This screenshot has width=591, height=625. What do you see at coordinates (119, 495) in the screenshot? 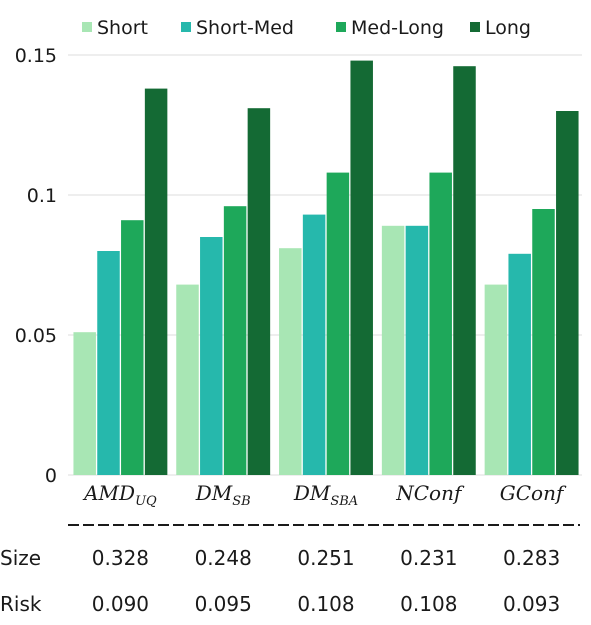
I see `x-category-label: AMDUQ` at bounding box center [119, 495].